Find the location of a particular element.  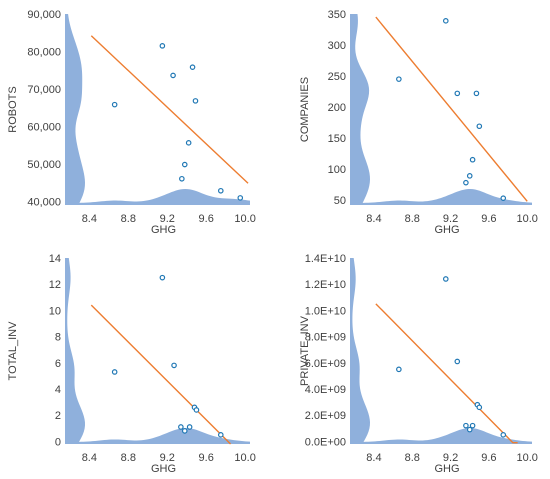

y-tick-label: 60,000 is located at coordinates (44, 127).